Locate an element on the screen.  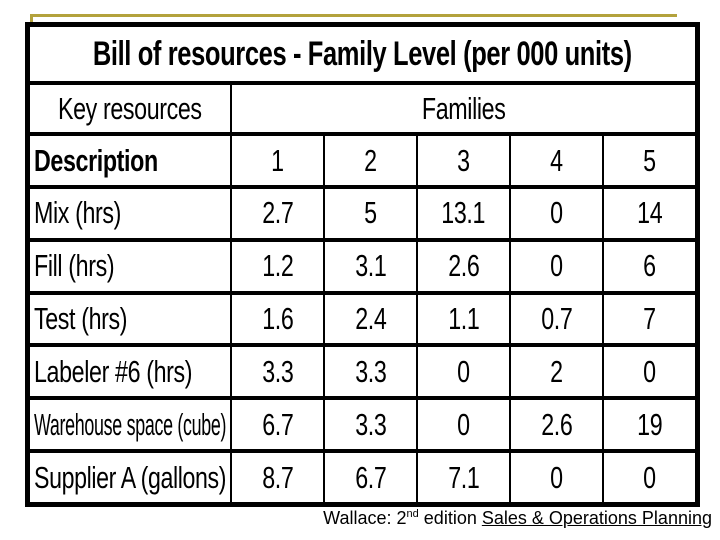
value-cell: 8.7 is located at coordinates (277, 477).